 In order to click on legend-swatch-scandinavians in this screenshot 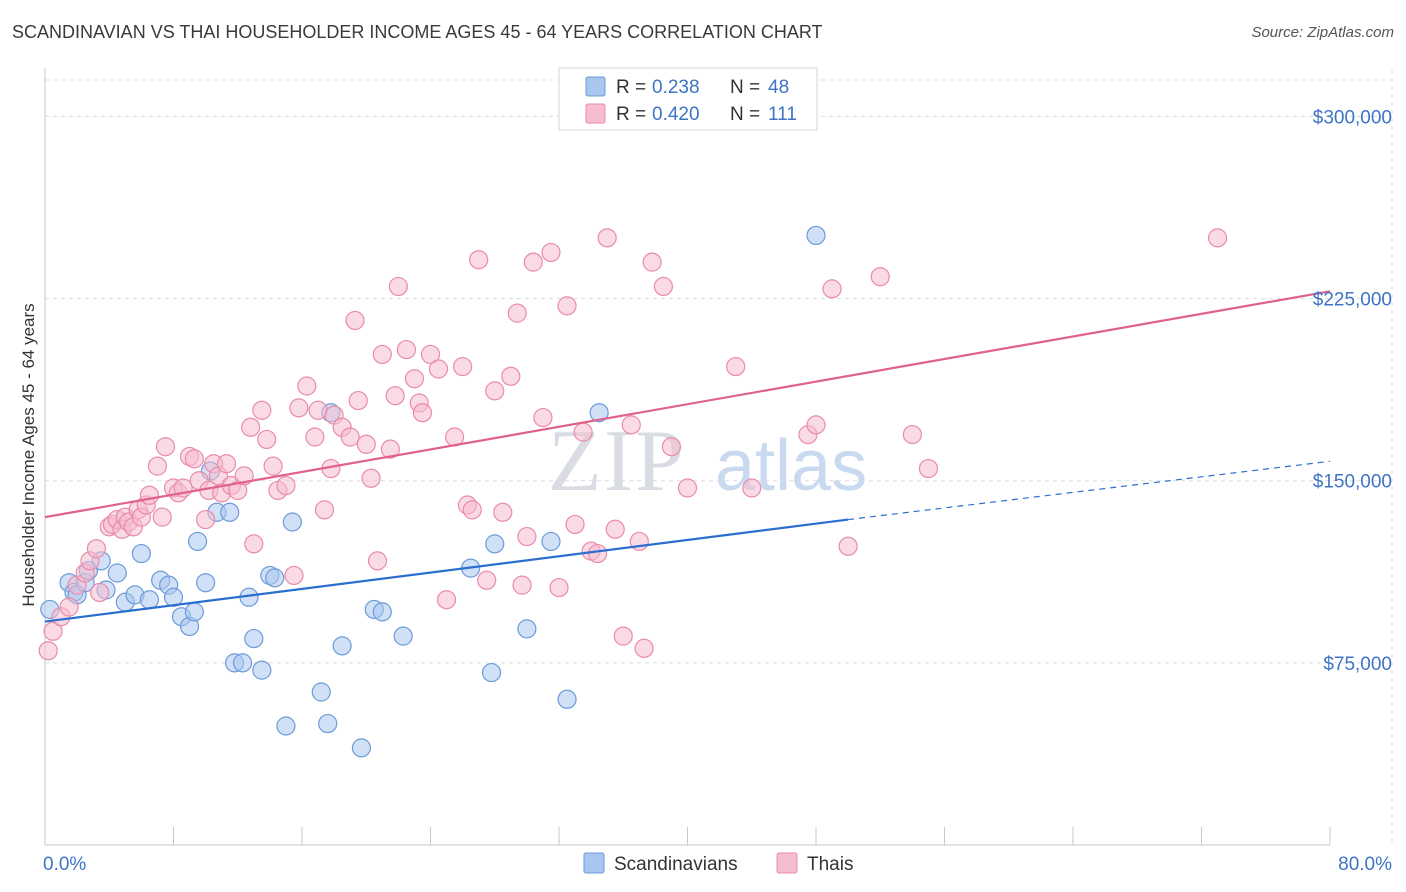, I will do `click(594, 863)`.